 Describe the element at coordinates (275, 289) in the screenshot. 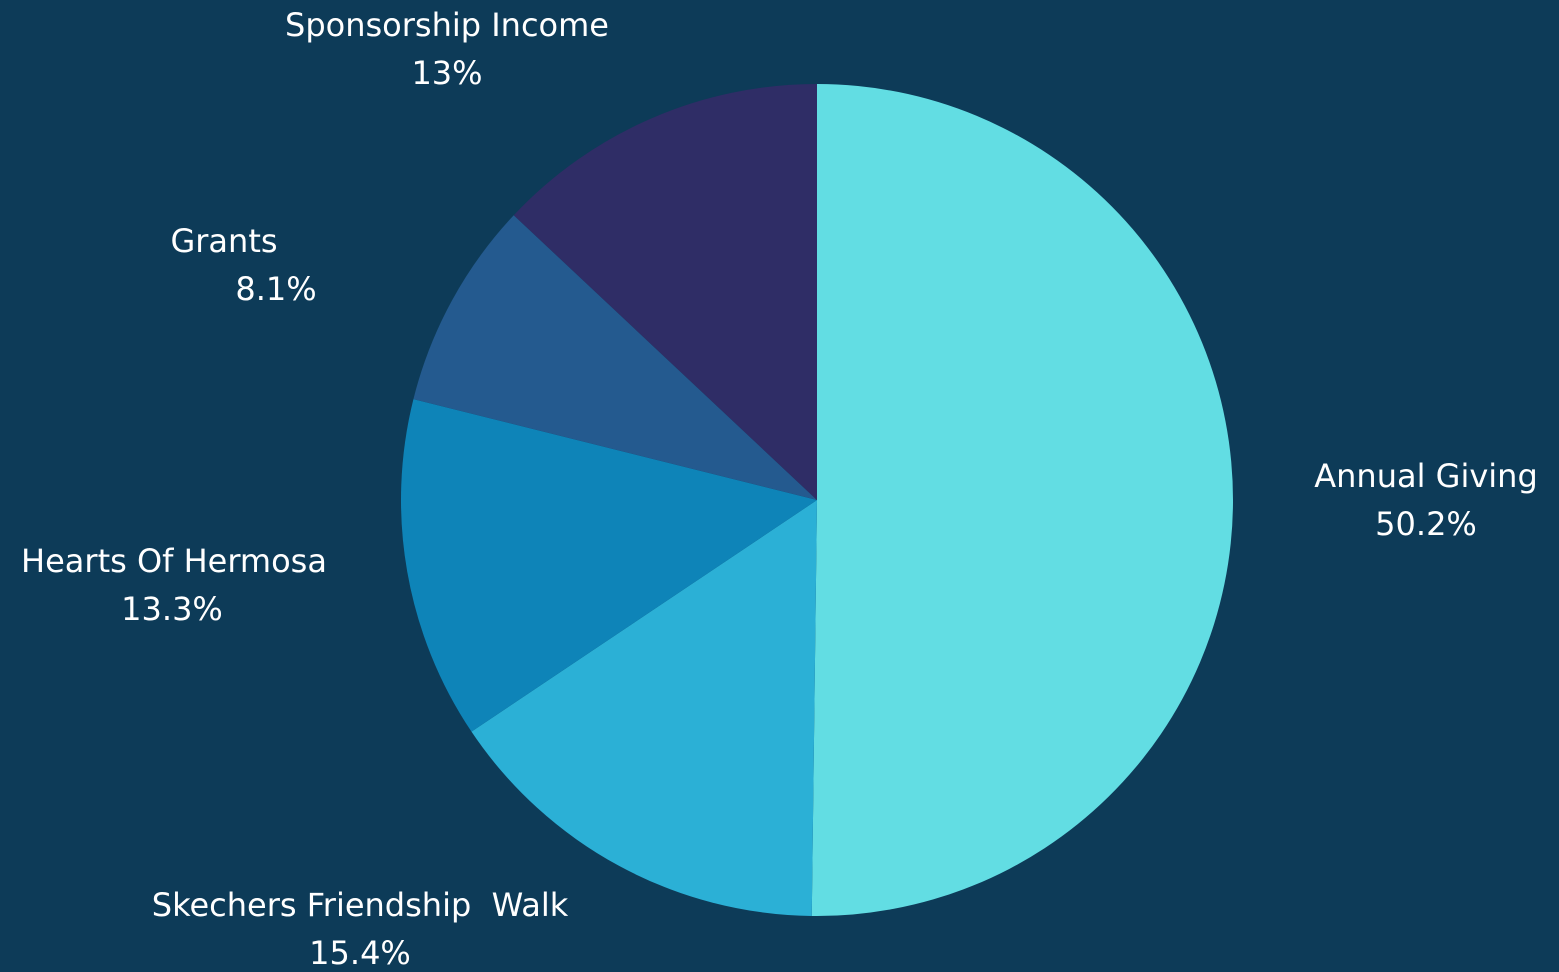

I see `slice-value-label: 8.1%` at that location.